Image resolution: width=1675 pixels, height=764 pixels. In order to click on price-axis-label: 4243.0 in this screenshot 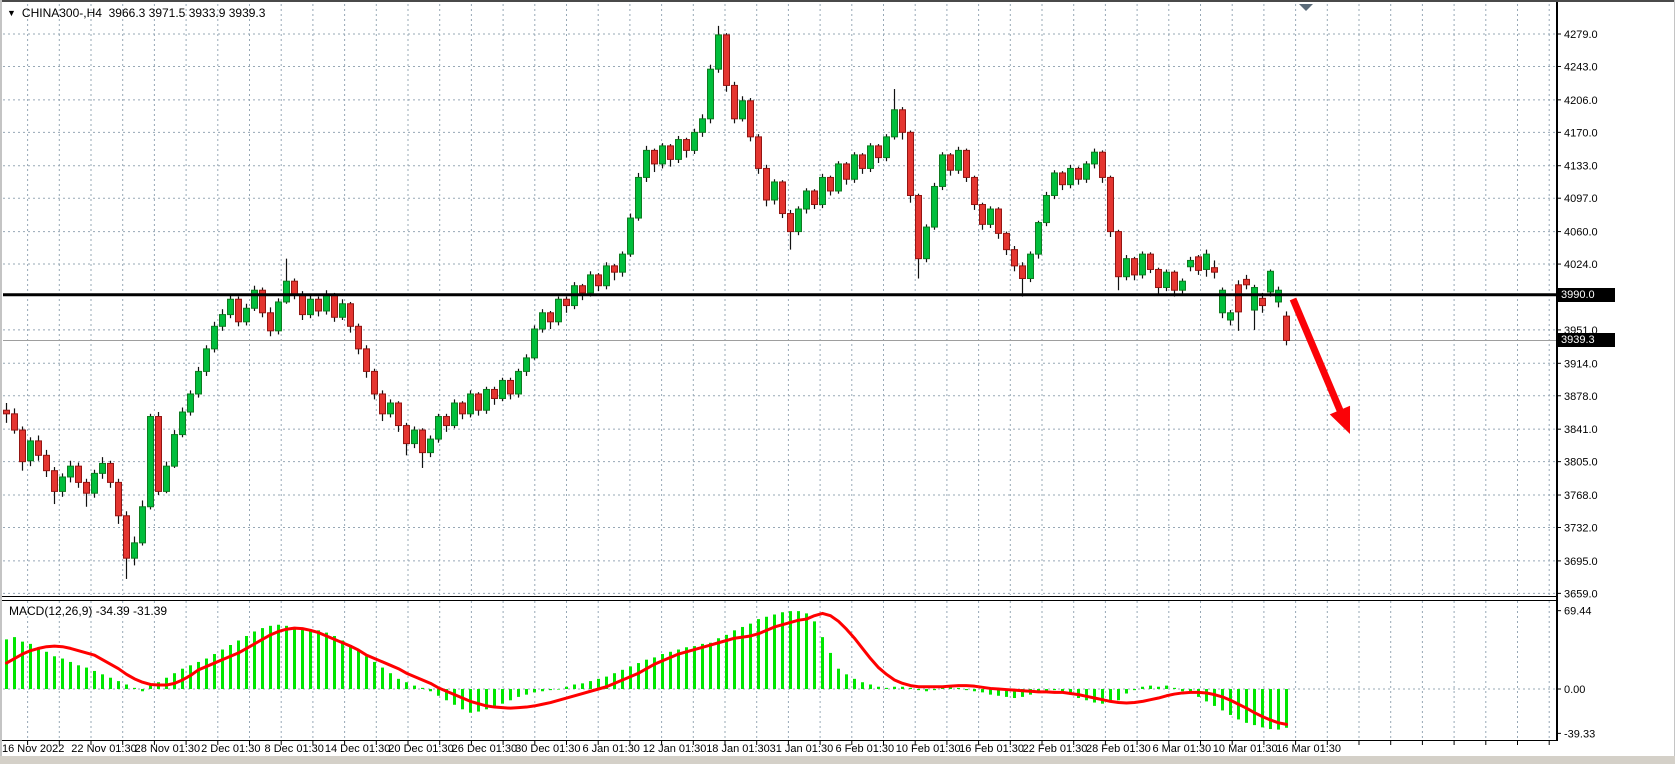, I will do `click(1581, 67)`.